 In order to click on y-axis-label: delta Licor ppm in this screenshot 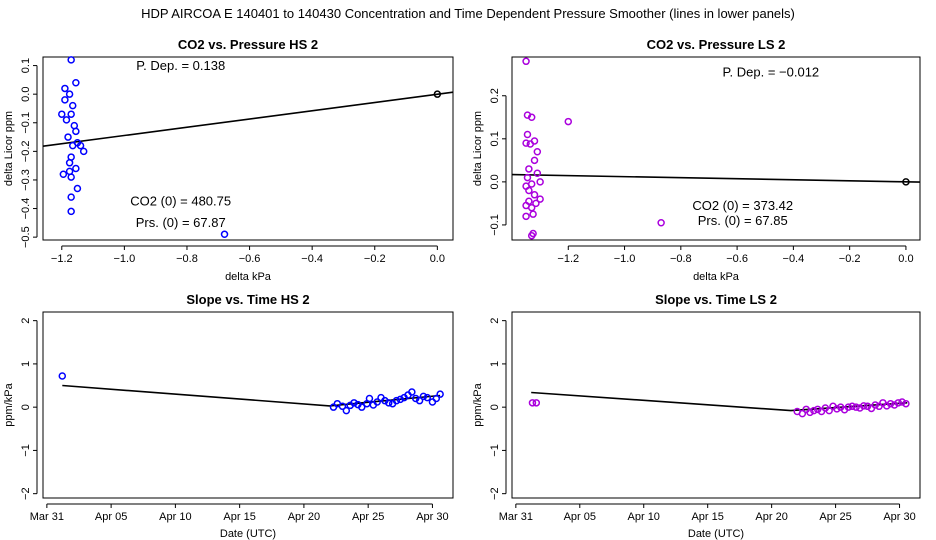, I will do `click(9, 148)`.